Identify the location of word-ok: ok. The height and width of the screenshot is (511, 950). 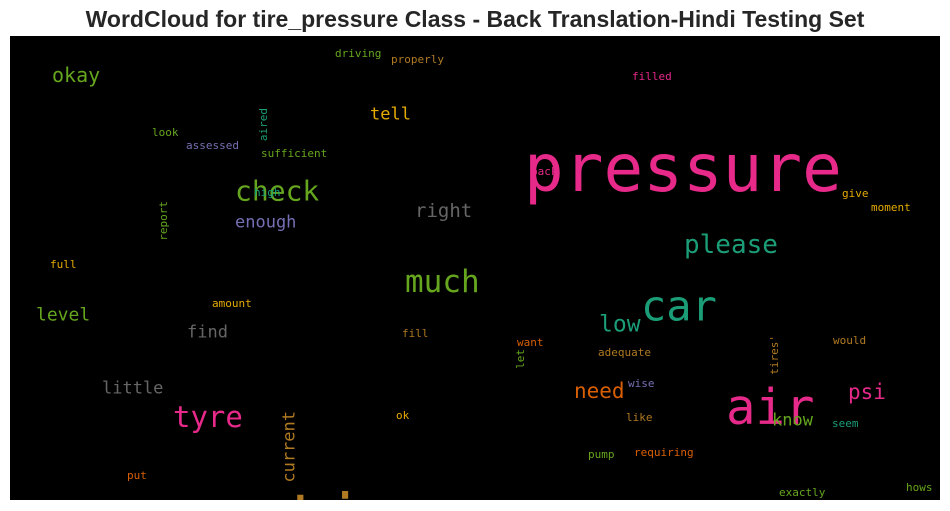
(403, 415).